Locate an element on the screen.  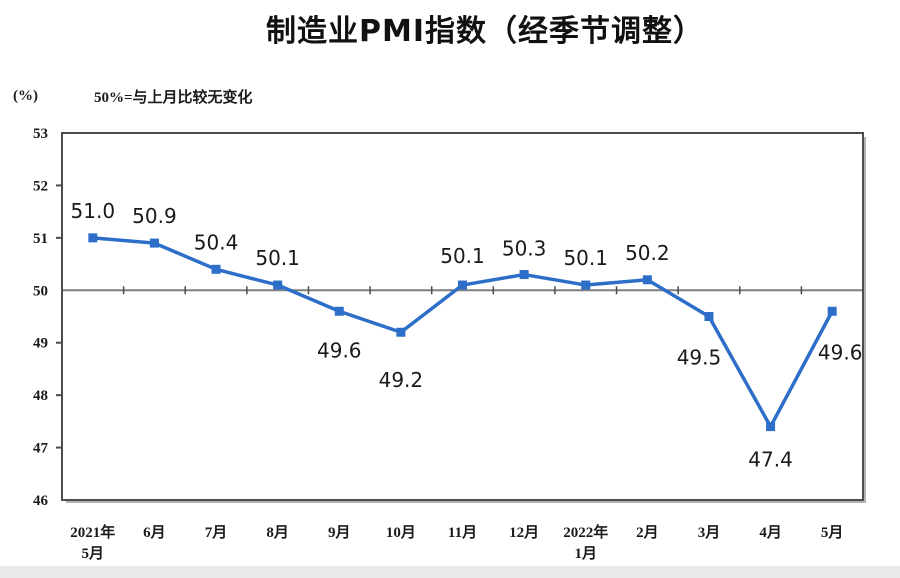
x-axis-label: 2022年 is located at coordinates (585, 532).